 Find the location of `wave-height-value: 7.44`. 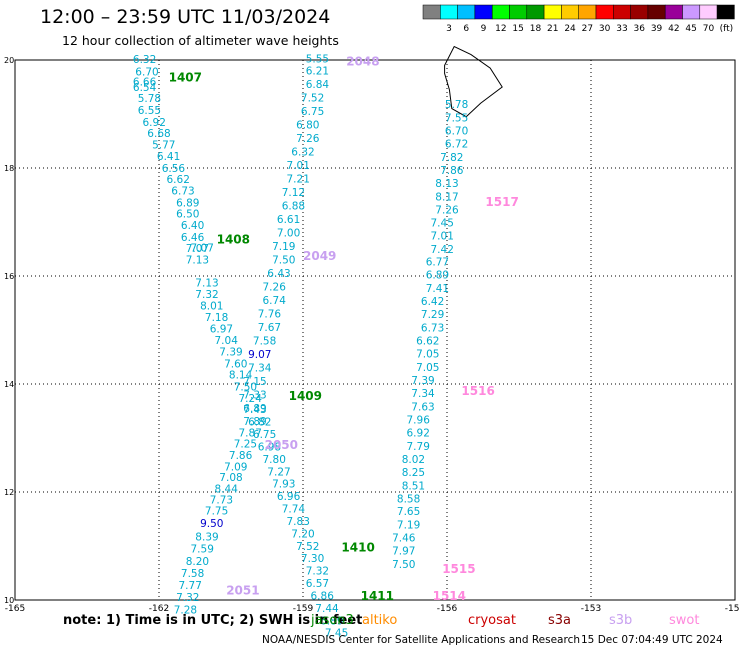

wave-height-value: 7.44 is located at coordinates (327, 609).